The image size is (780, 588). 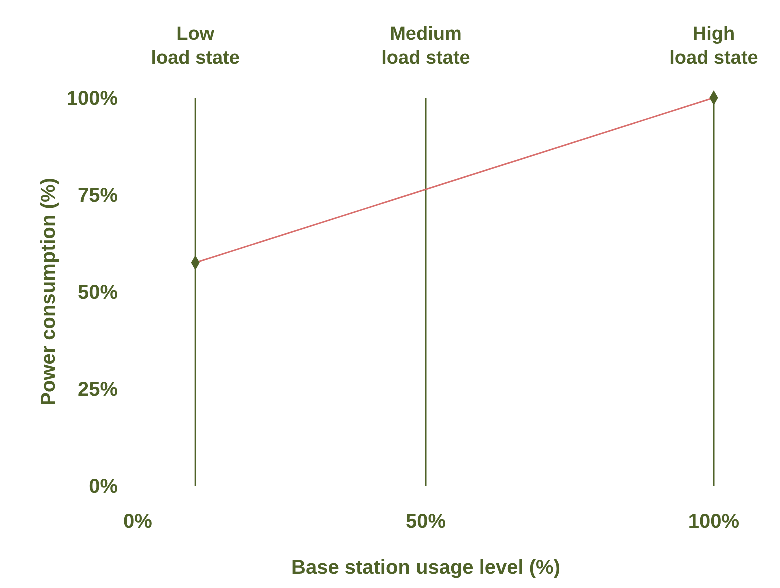 What do you see at coordinates (426, 568) in the screenshot?
I see `x-axis-title: Base station usage level (%)` at bounding box center [426, 568].